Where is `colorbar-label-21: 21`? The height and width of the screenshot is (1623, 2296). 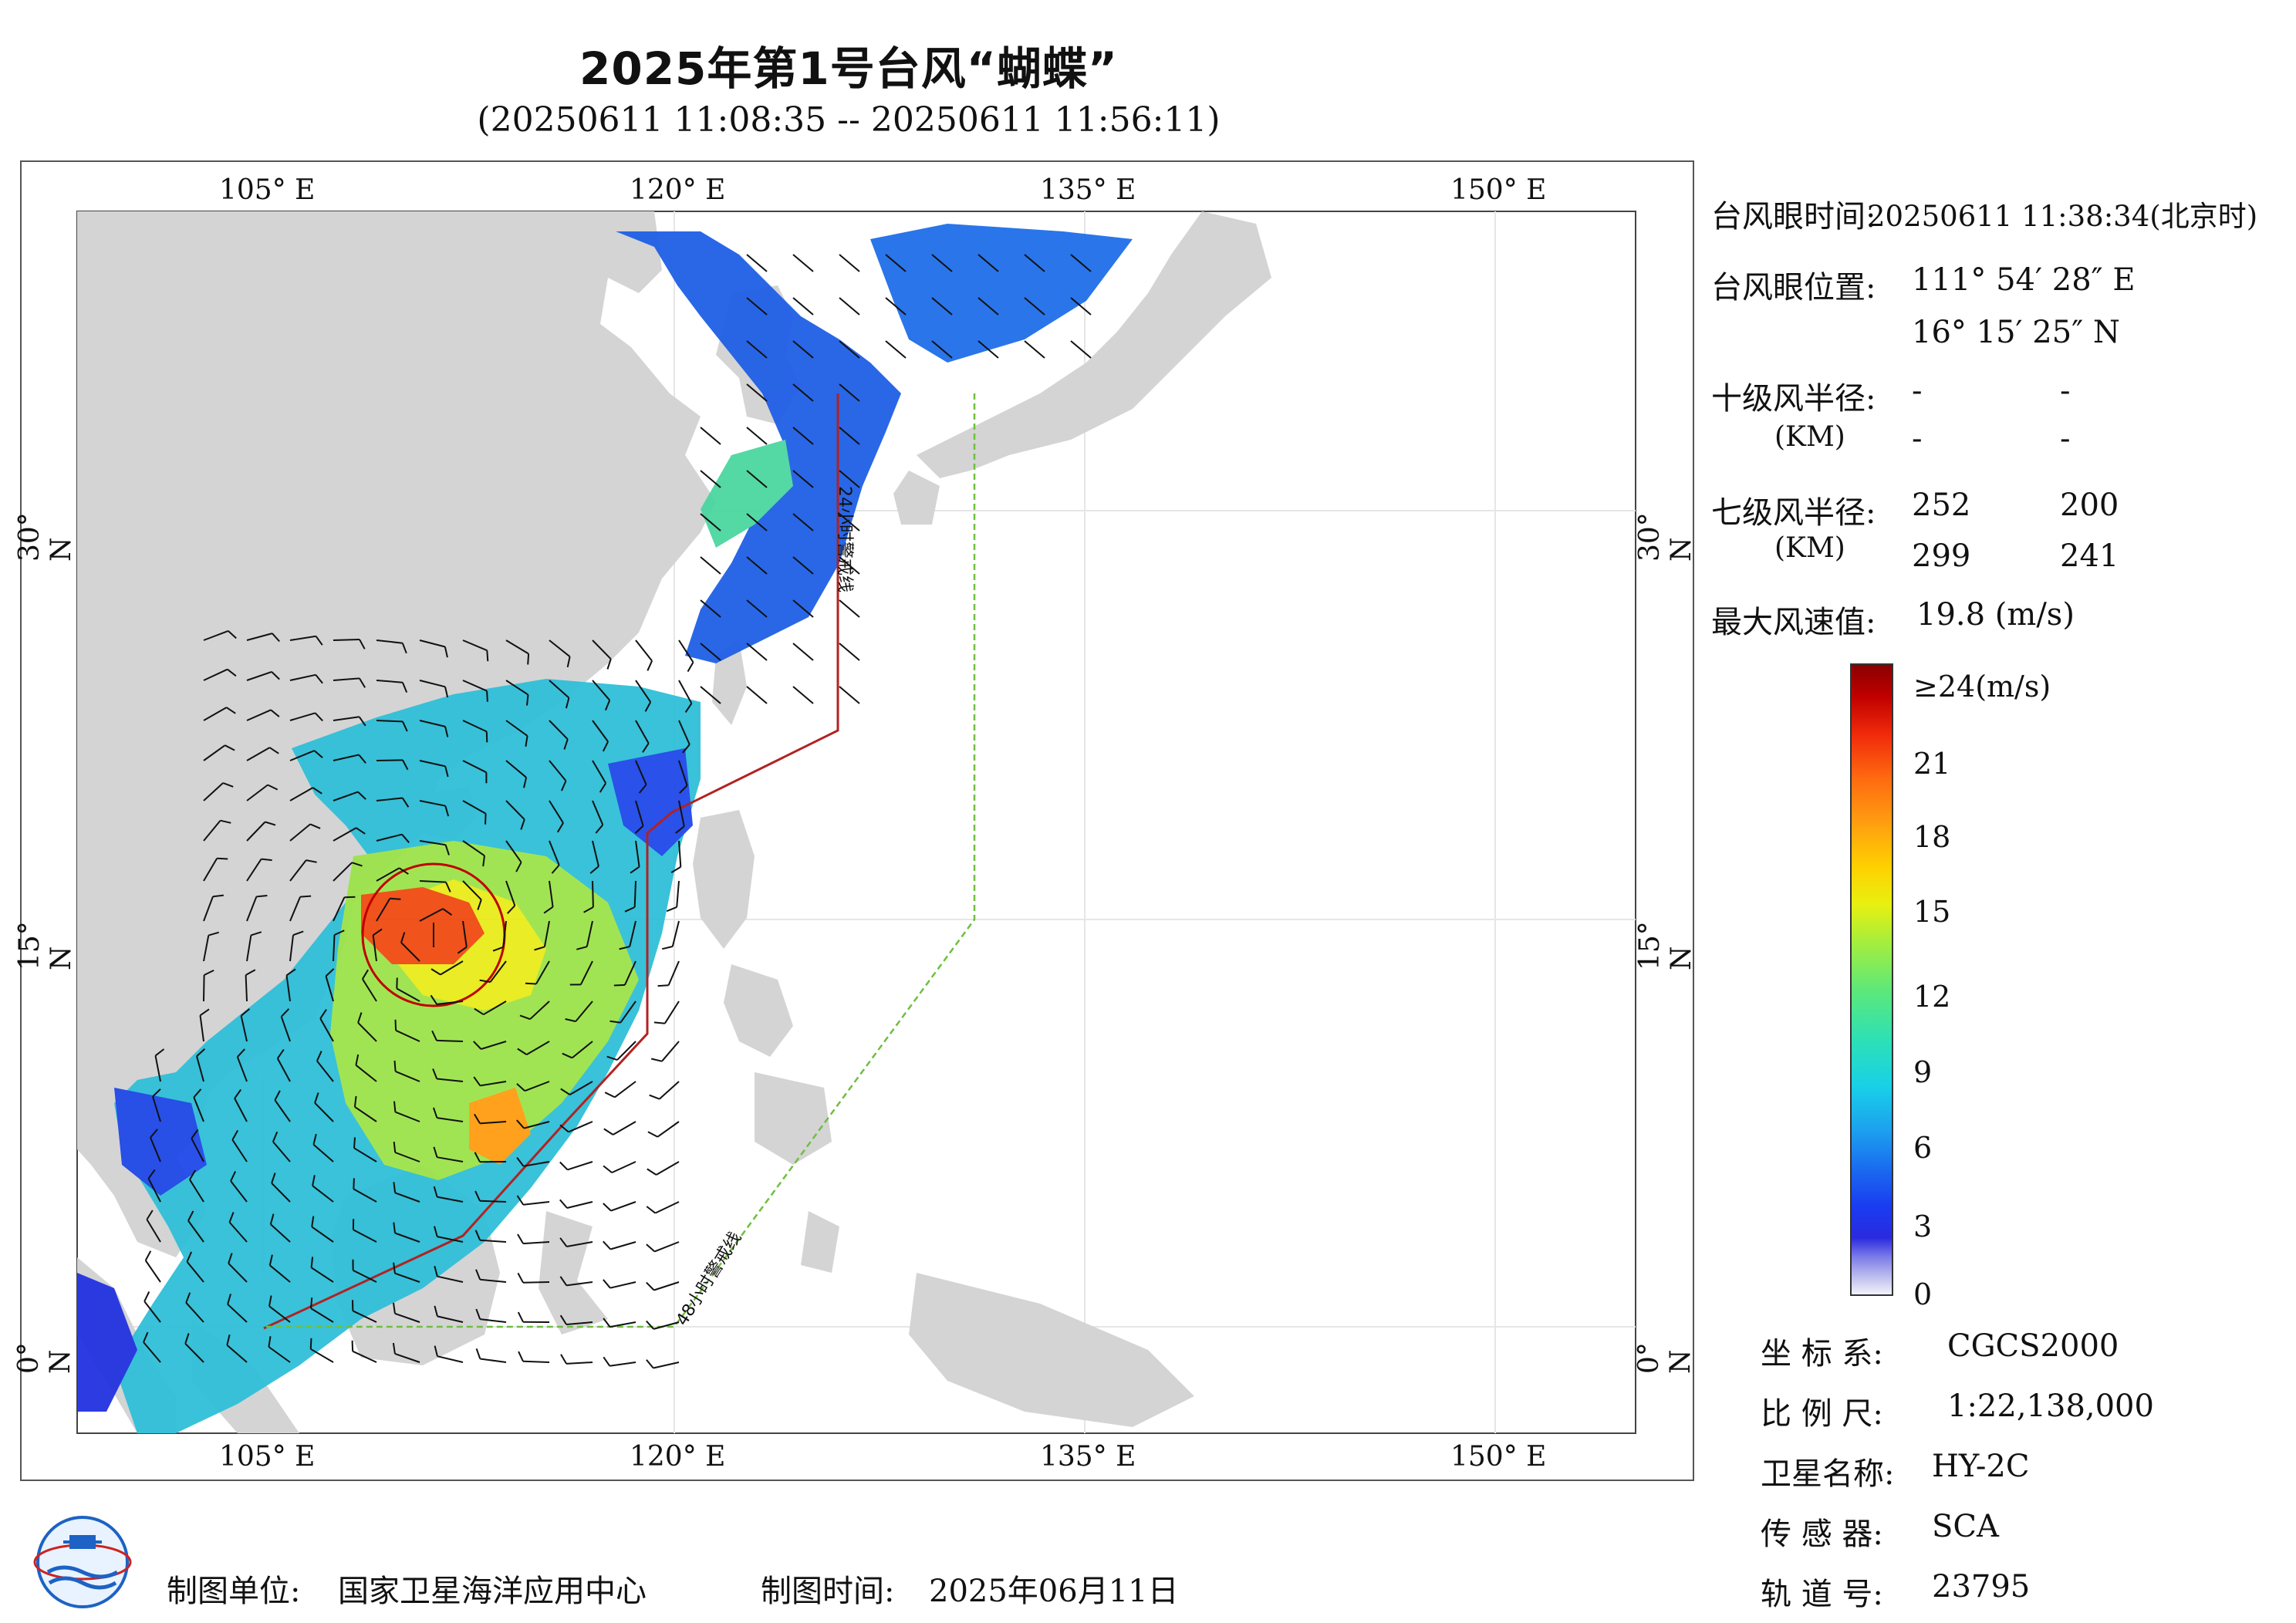
colorbar-label-21: 21 is located at coordinates (1932, 764).